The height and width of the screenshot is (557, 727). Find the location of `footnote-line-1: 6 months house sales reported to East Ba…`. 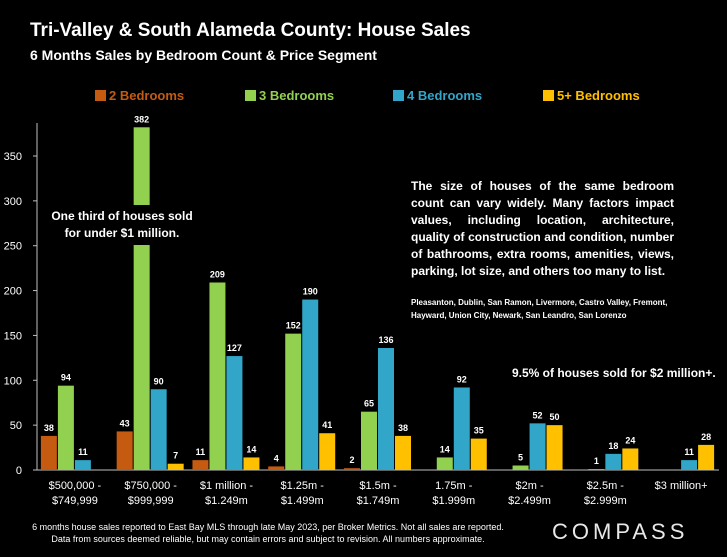

footnote-line-1: 6 months house sales reported to East Ba… is located at coordinates (268, 527).